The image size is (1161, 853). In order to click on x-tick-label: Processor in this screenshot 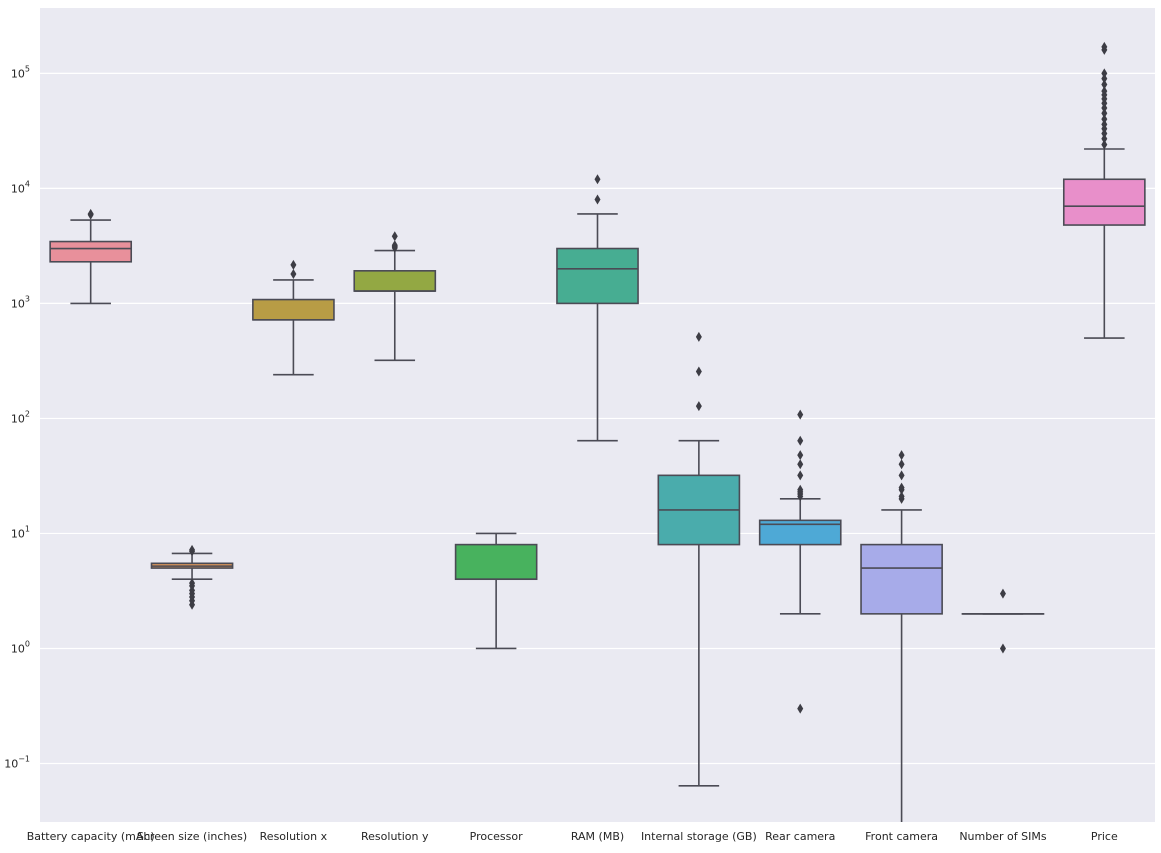, I will do `click(496, 836)`.